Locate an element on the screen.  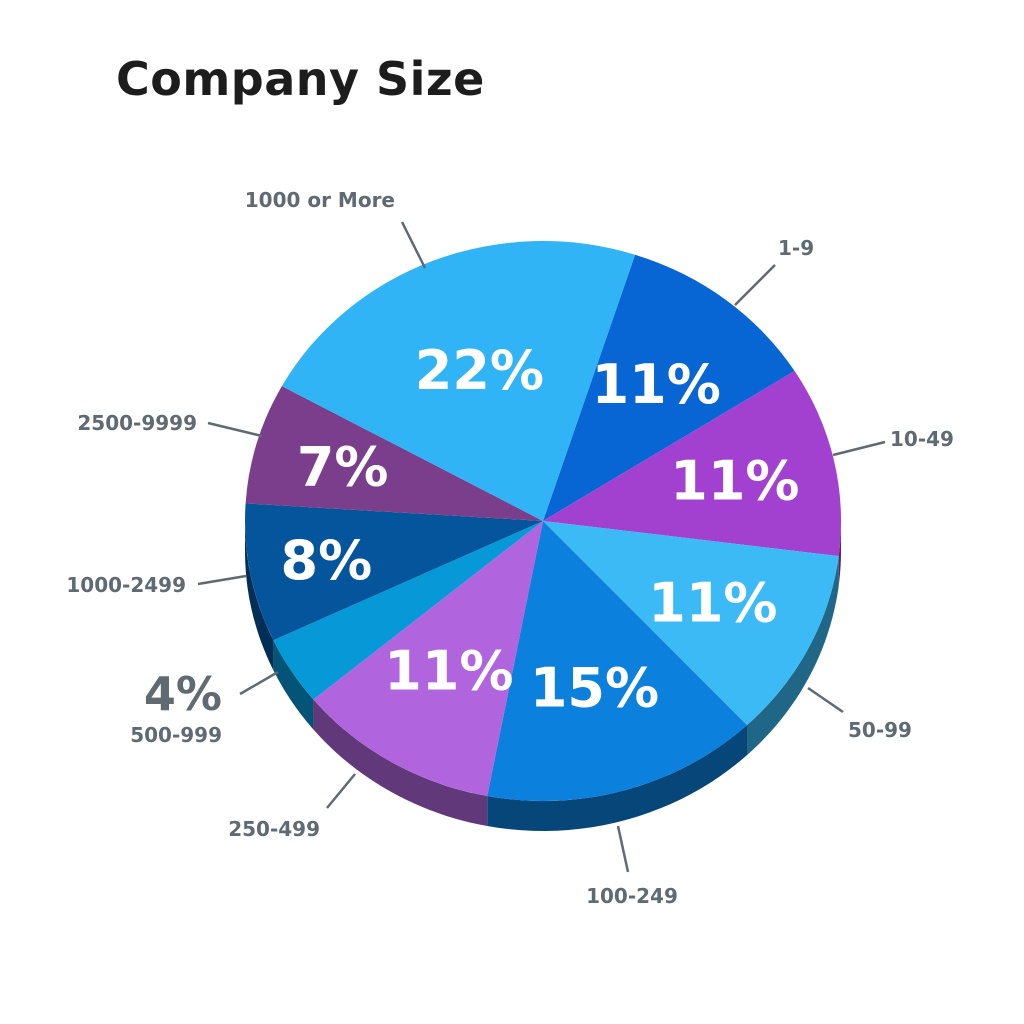
category-label-500-999: 500-999 is located at coordinates (176, 735).